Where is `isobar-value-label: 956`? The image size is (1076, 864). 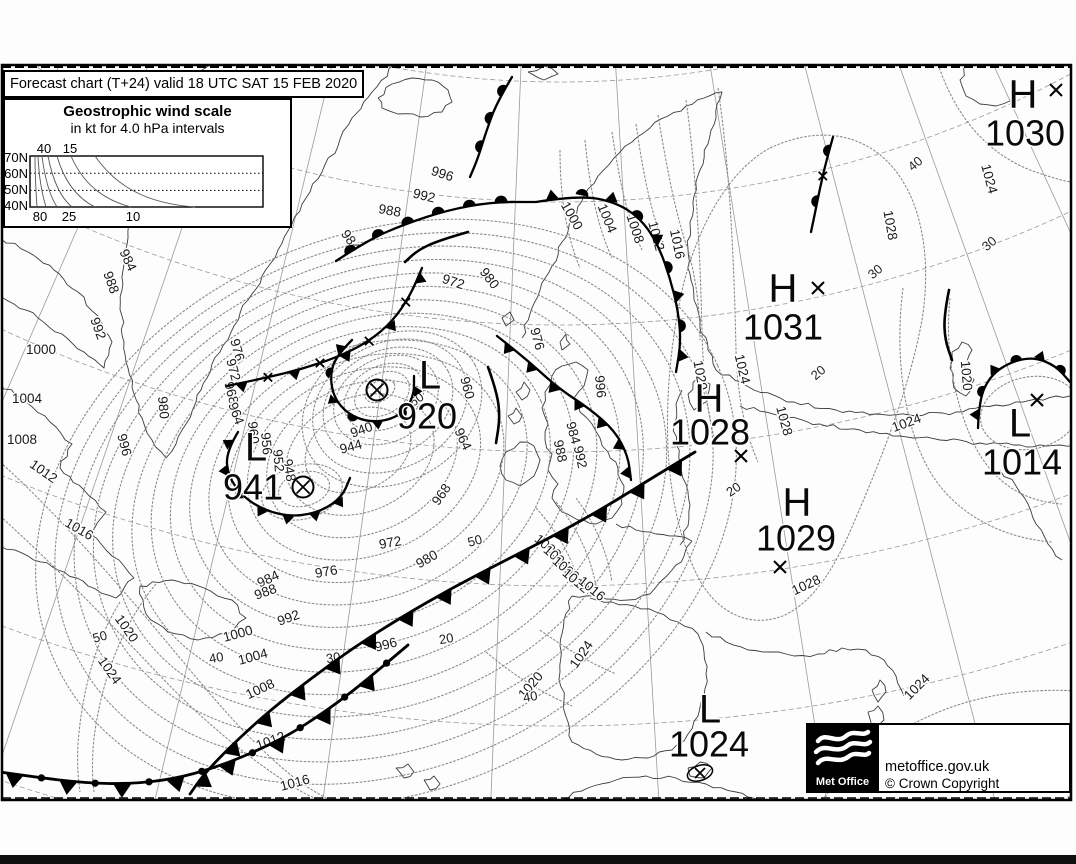
isobar-value-label: 956 is located at coordinates (266, 444).